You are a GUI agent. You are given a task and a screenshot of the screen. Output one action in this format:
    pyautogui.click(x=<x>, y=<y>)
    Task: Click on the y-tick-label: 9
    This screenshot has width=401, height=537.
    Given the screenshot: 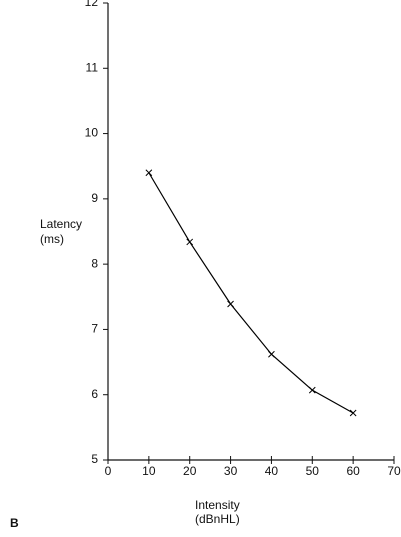 What is the action you would take?
    pyautogui.click(x=94, y=198)
    